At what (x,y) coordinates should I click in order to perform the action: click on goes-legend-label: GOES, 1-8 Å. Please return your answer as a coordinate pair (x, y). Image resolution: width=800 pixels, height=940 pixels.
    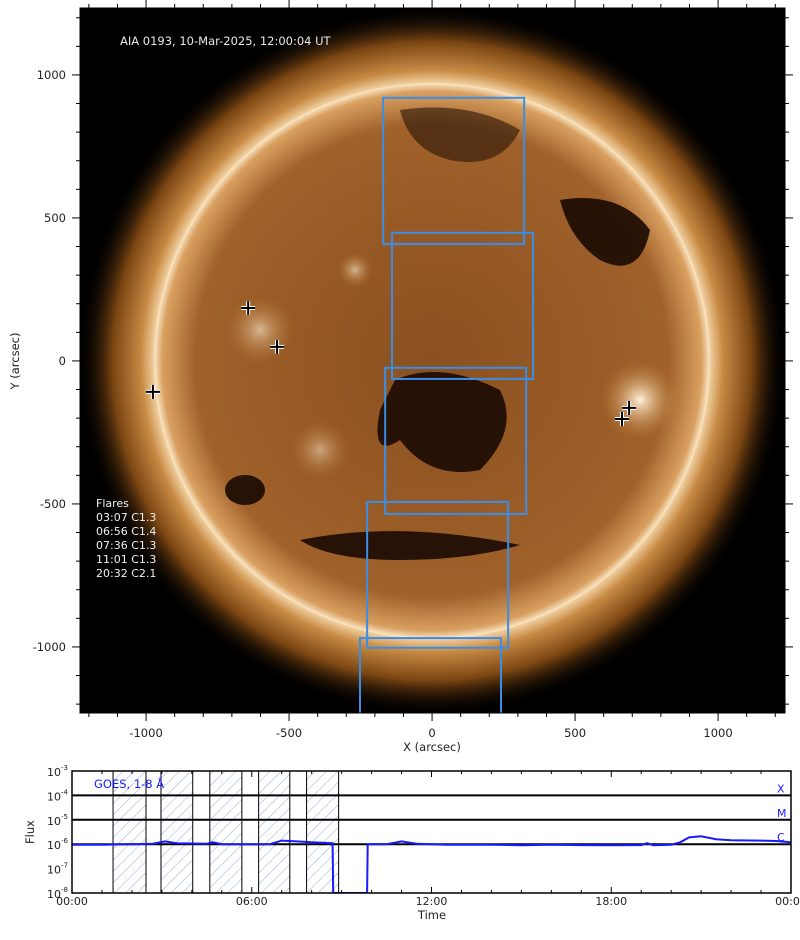
    Looking at the image, I should click on (129, 783).